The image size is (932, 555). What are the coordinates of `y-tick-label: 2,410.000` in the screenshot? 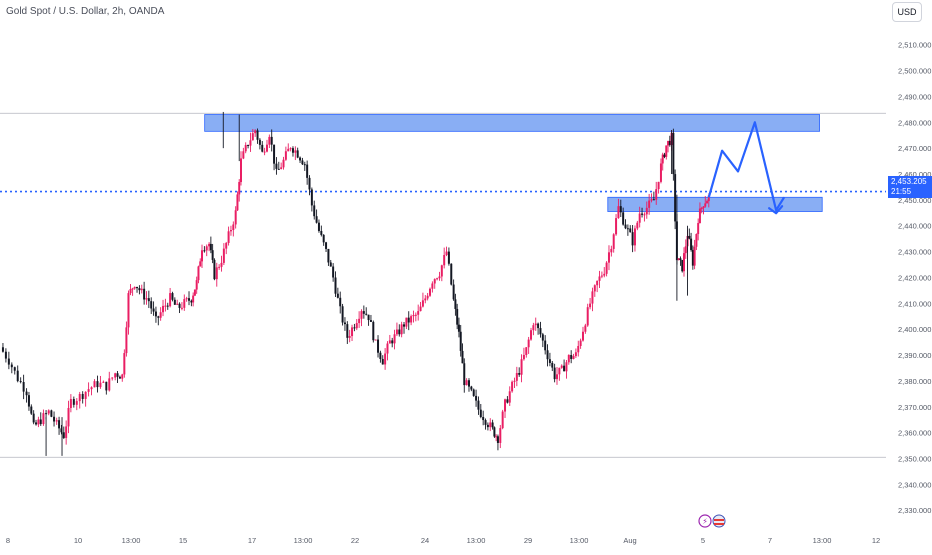 It's located at (914, 303).